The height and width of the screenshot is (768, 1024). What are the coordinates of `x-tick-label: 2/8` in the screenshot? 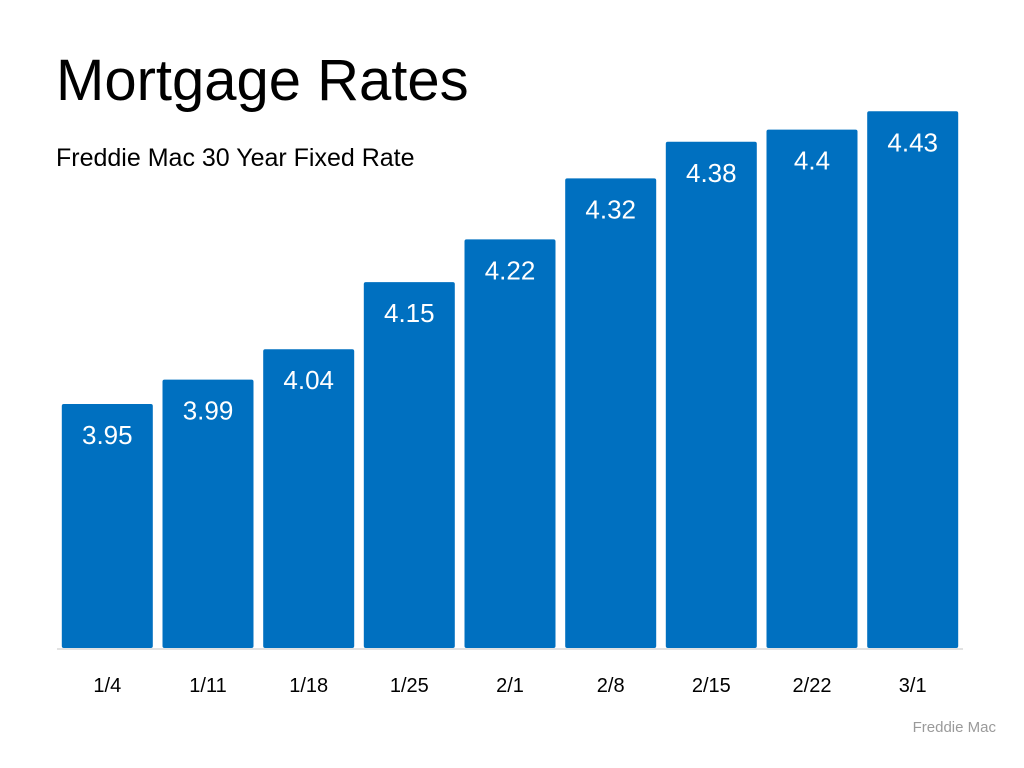 It's located at (611, 686).